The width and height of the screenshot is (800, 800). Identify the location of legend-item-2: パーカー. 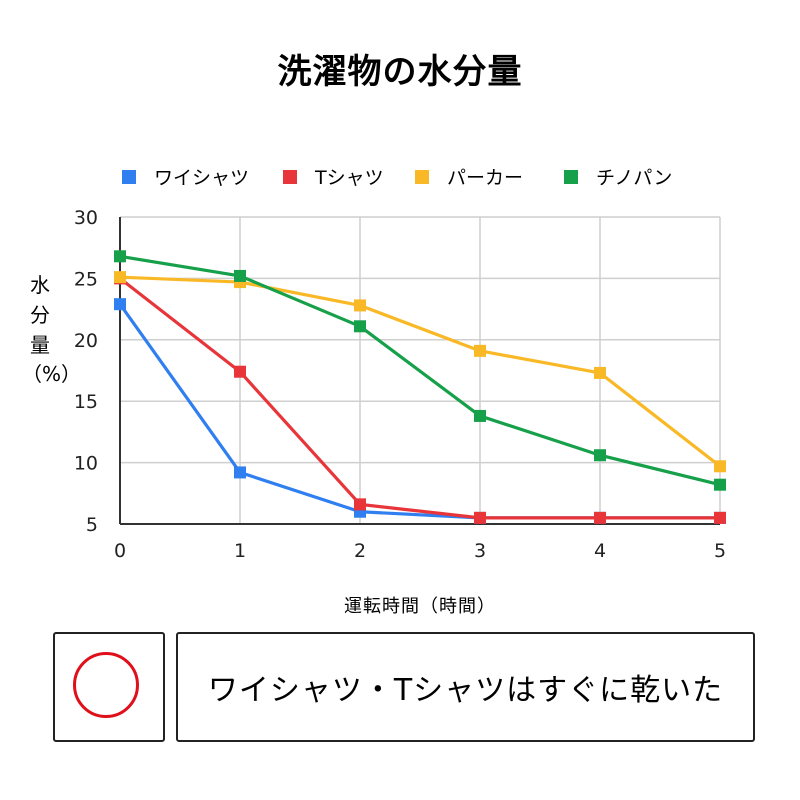
(469, 176).